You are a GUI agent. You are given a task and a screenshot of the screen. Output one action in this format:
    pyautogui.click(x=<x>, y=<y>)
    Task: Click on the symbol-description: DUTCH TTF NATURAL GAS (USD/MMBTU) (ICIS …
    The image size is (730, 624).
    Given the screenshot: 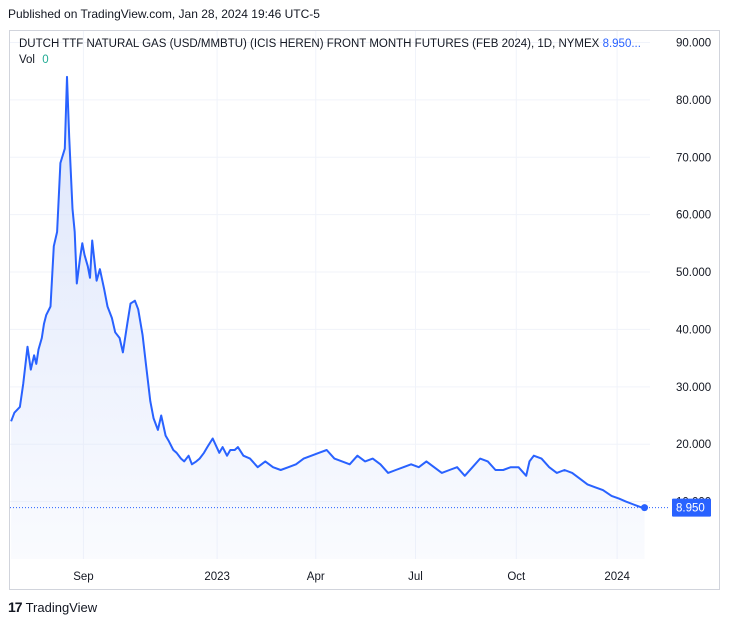 What is the action you would take?
    pyautogui.click(x=309, y=44)
    